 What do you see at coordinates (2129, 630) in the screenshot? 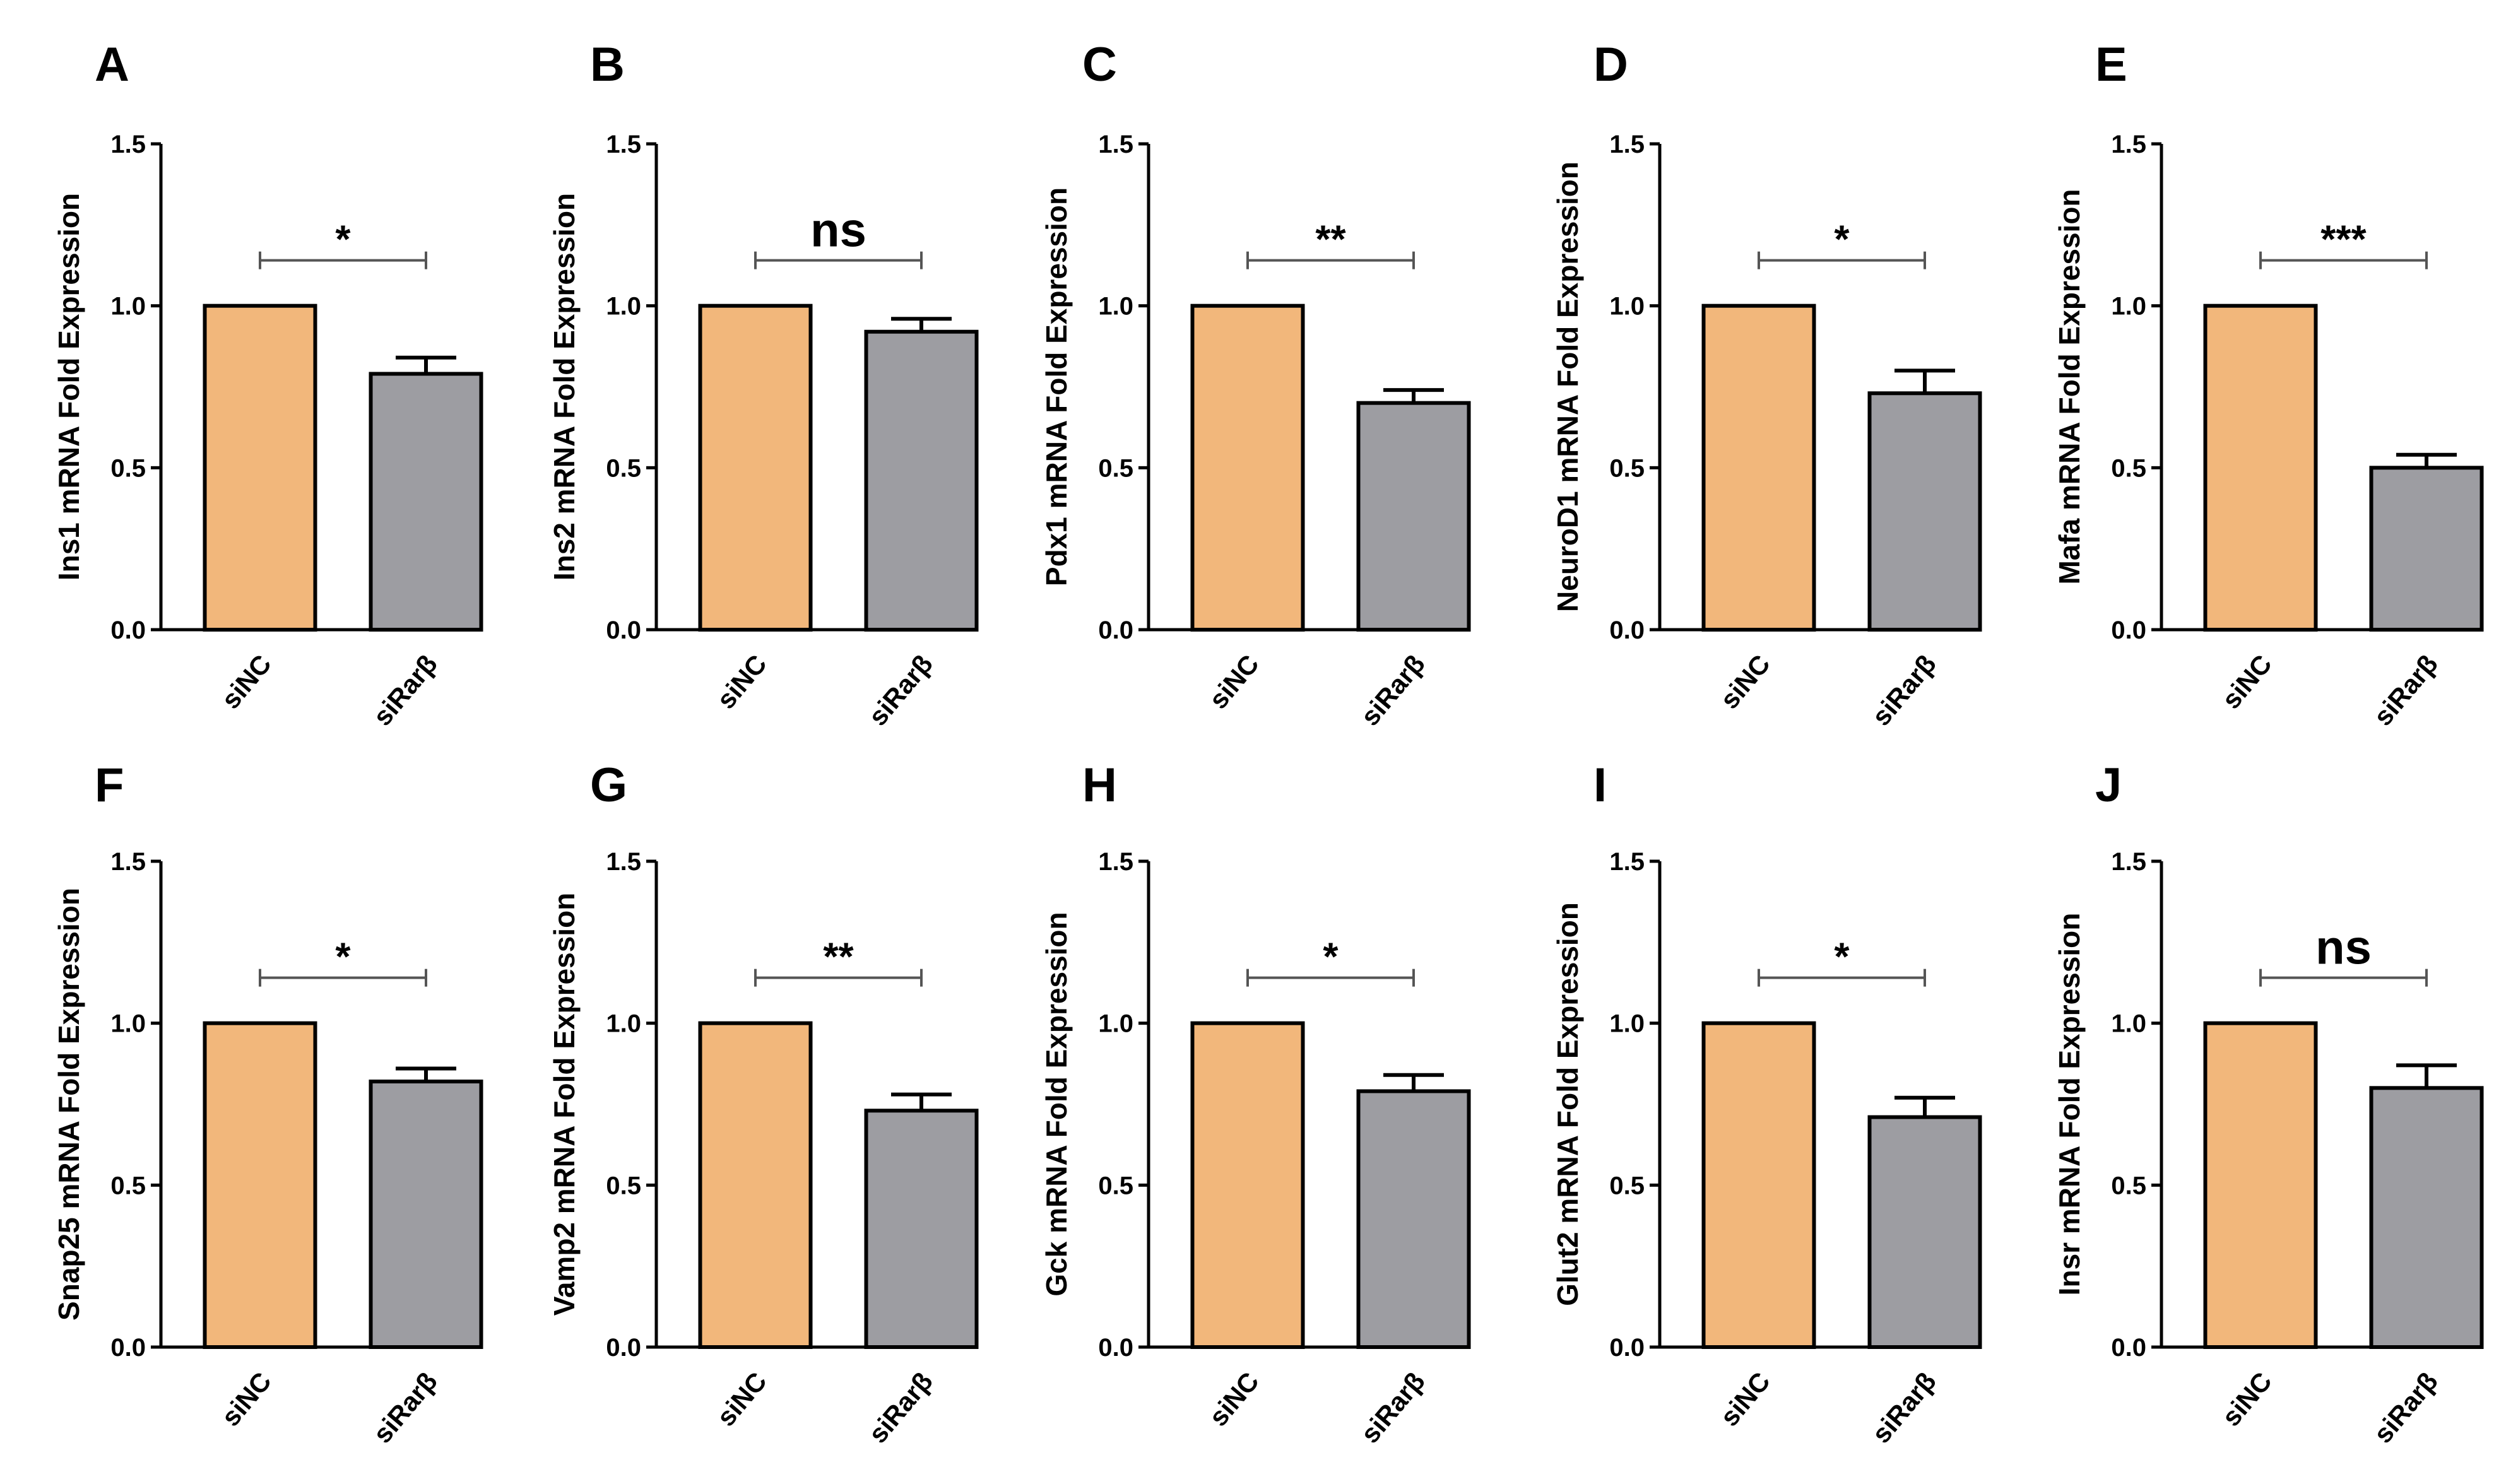
I see `panel-e-tick-label-0: 0.0` at bounding box center [2129, 630].